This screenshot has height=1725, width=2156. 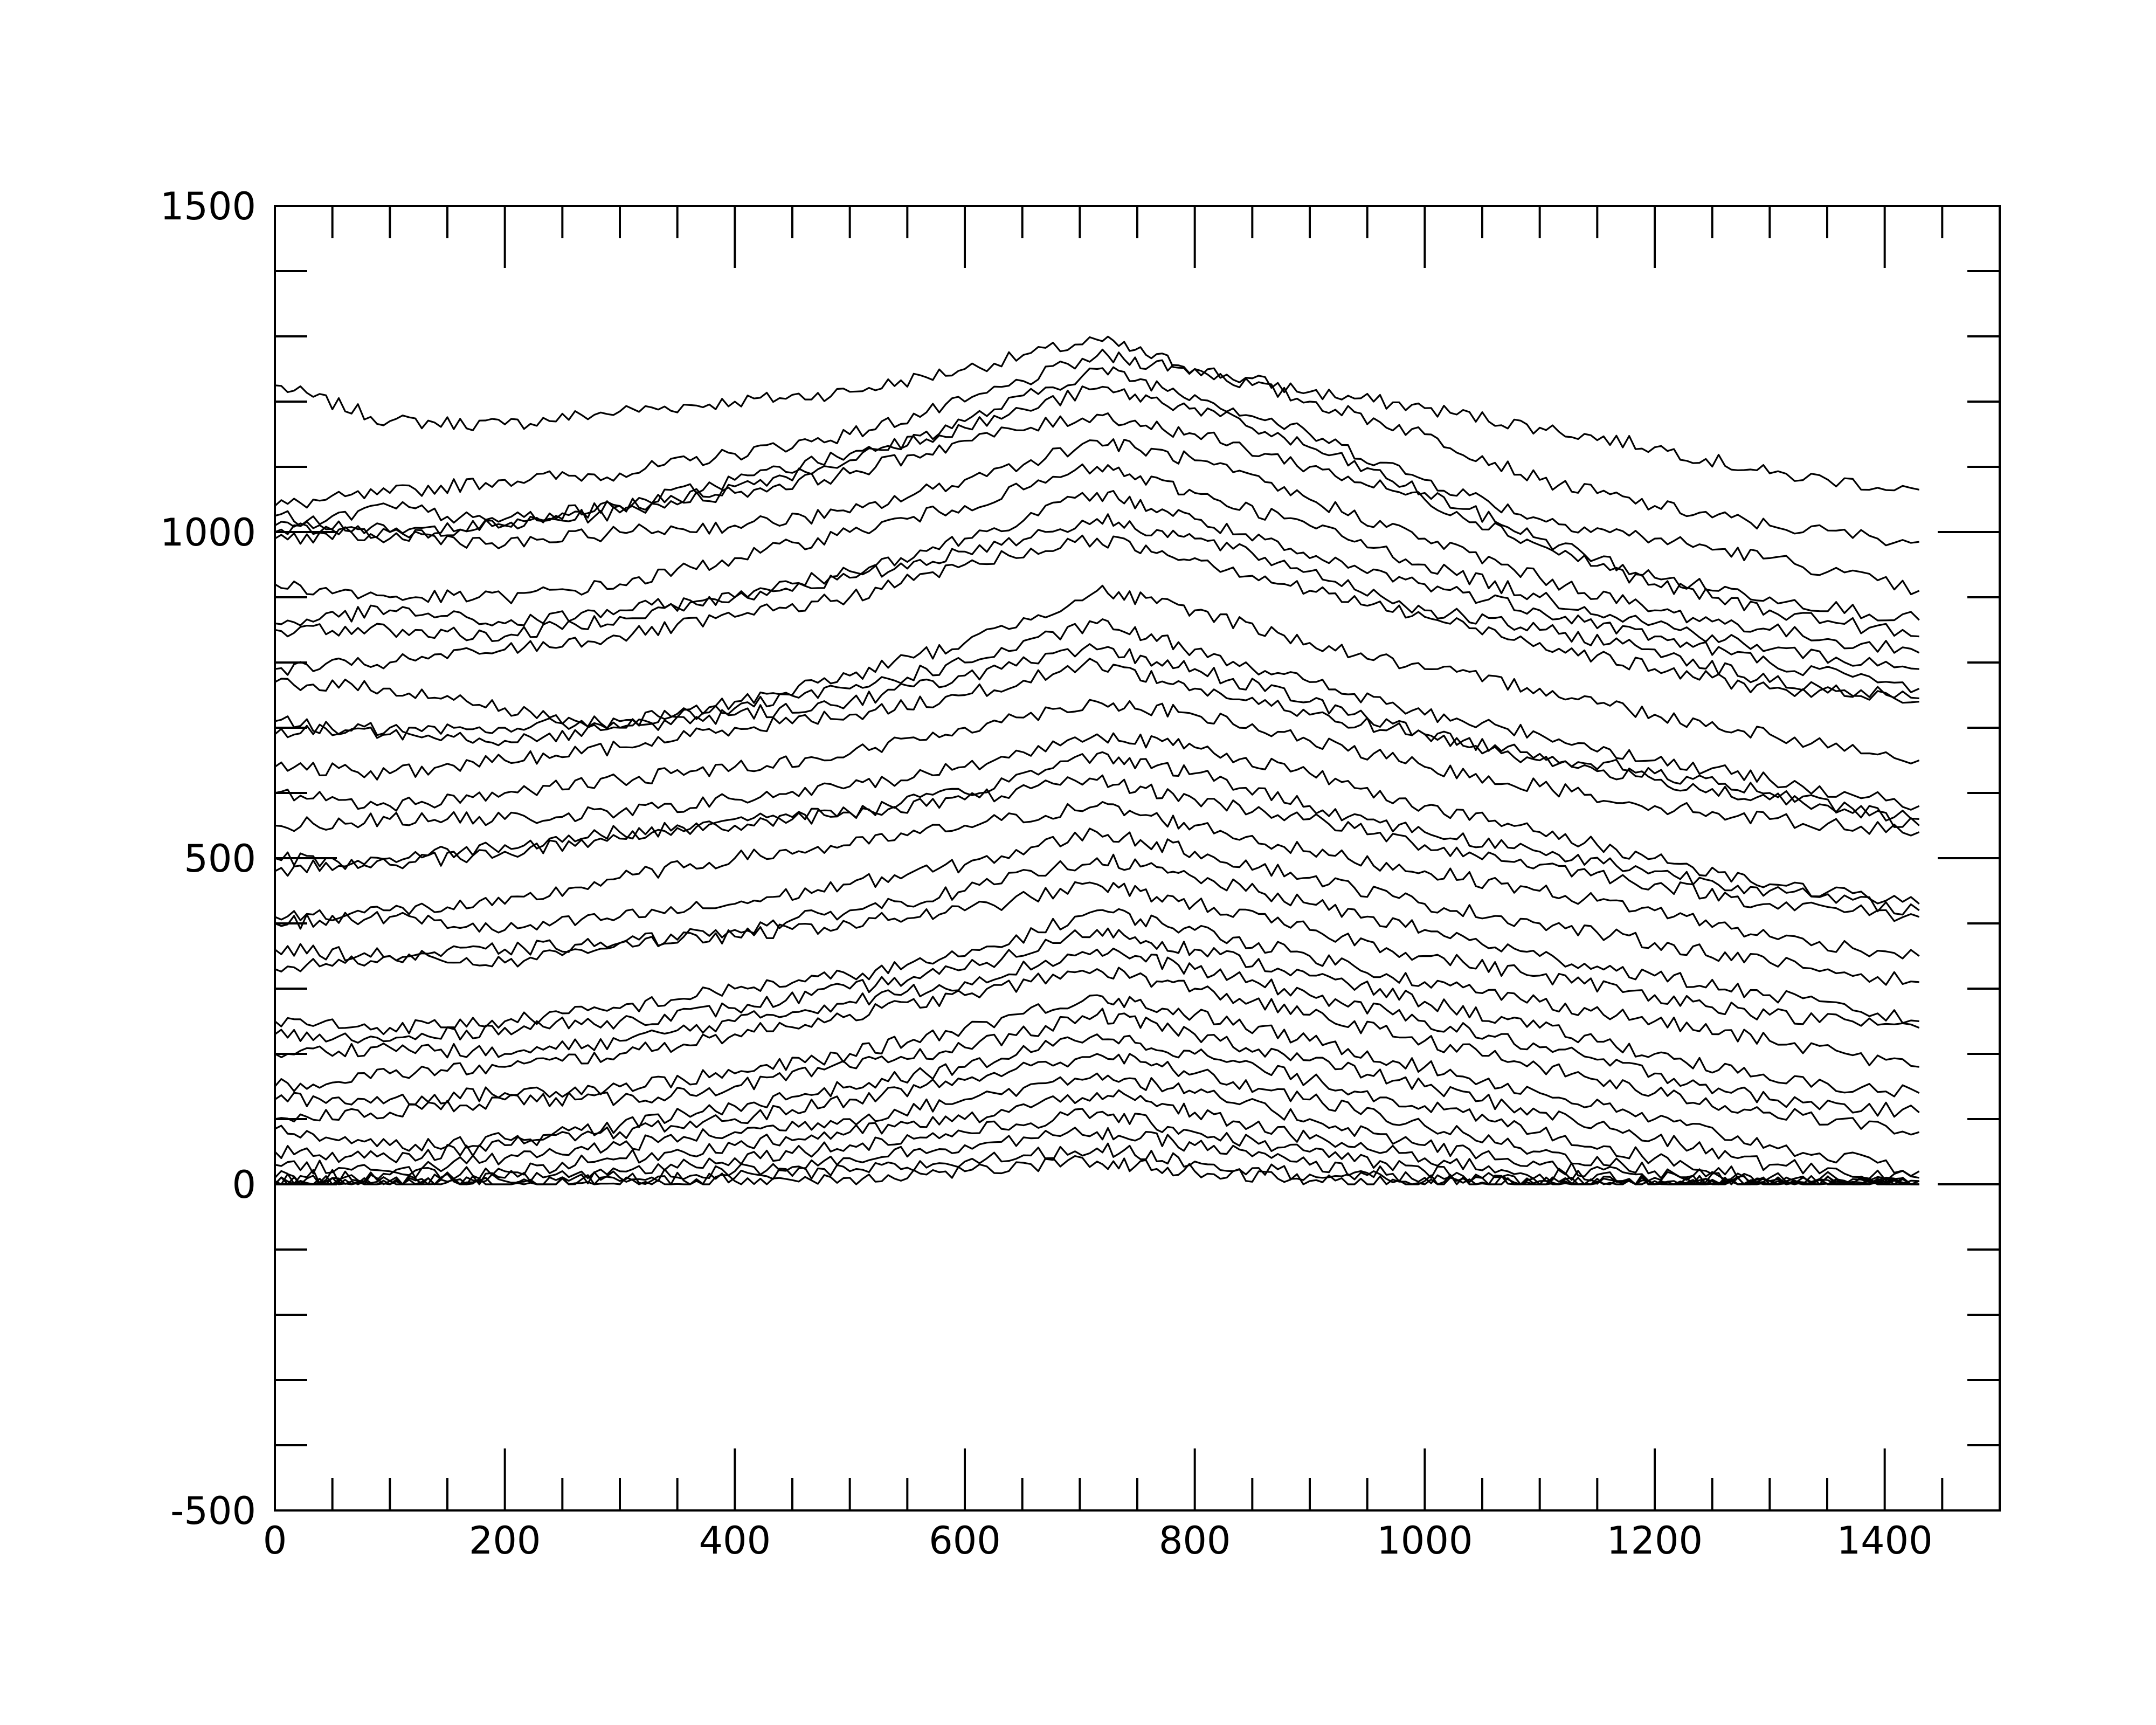 I want to click on y-tick-label: 1000, so click(x=208, y=532).